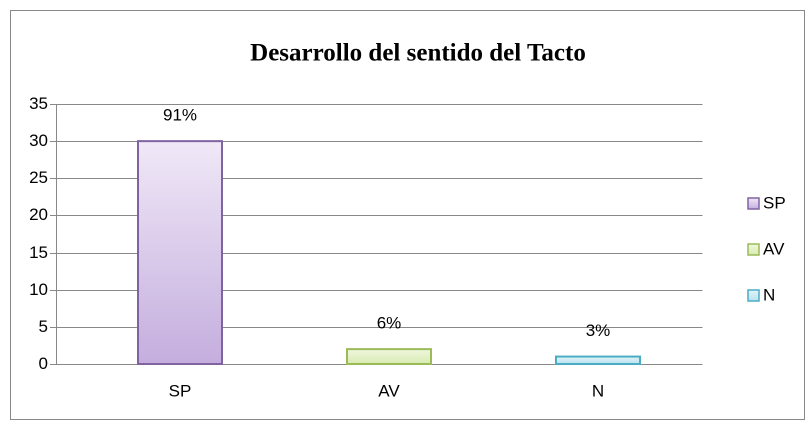  What do you see at coordinates (43, 363) in the screenshot?
I see `y-tick-label: 0` at bounding box center [43, 363].